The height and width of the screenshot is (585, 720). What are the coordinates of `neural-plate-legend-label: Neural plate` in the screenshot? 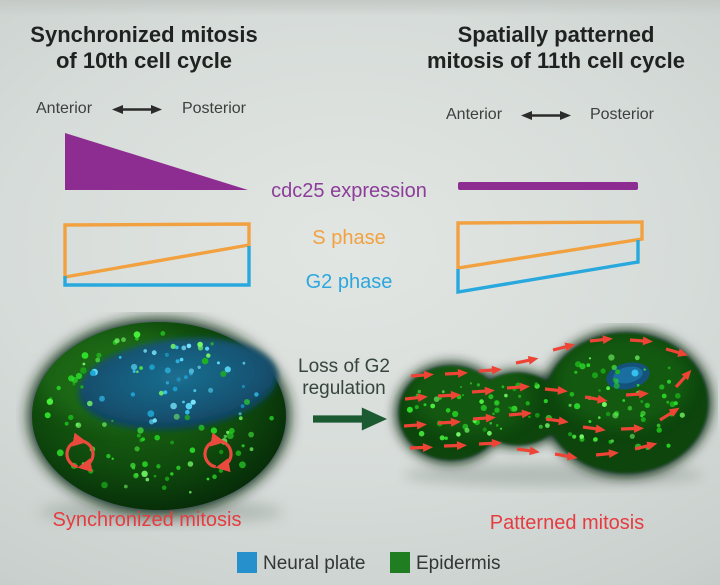 It's located at (314, 563).